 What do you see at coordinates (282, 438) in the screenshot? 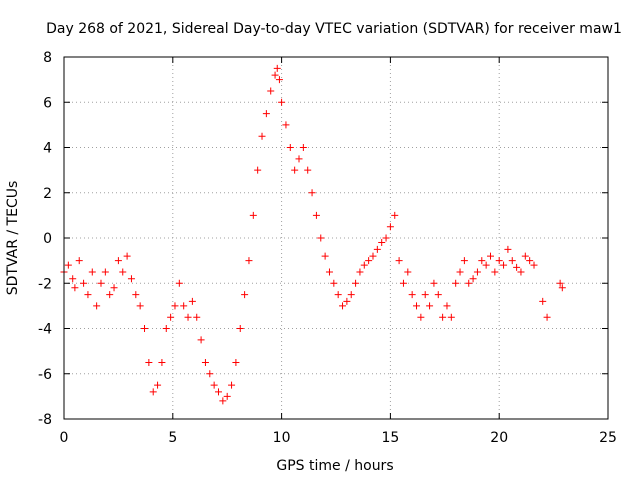
I see `x-tick-label: 10` at bounding box center [282, 438].